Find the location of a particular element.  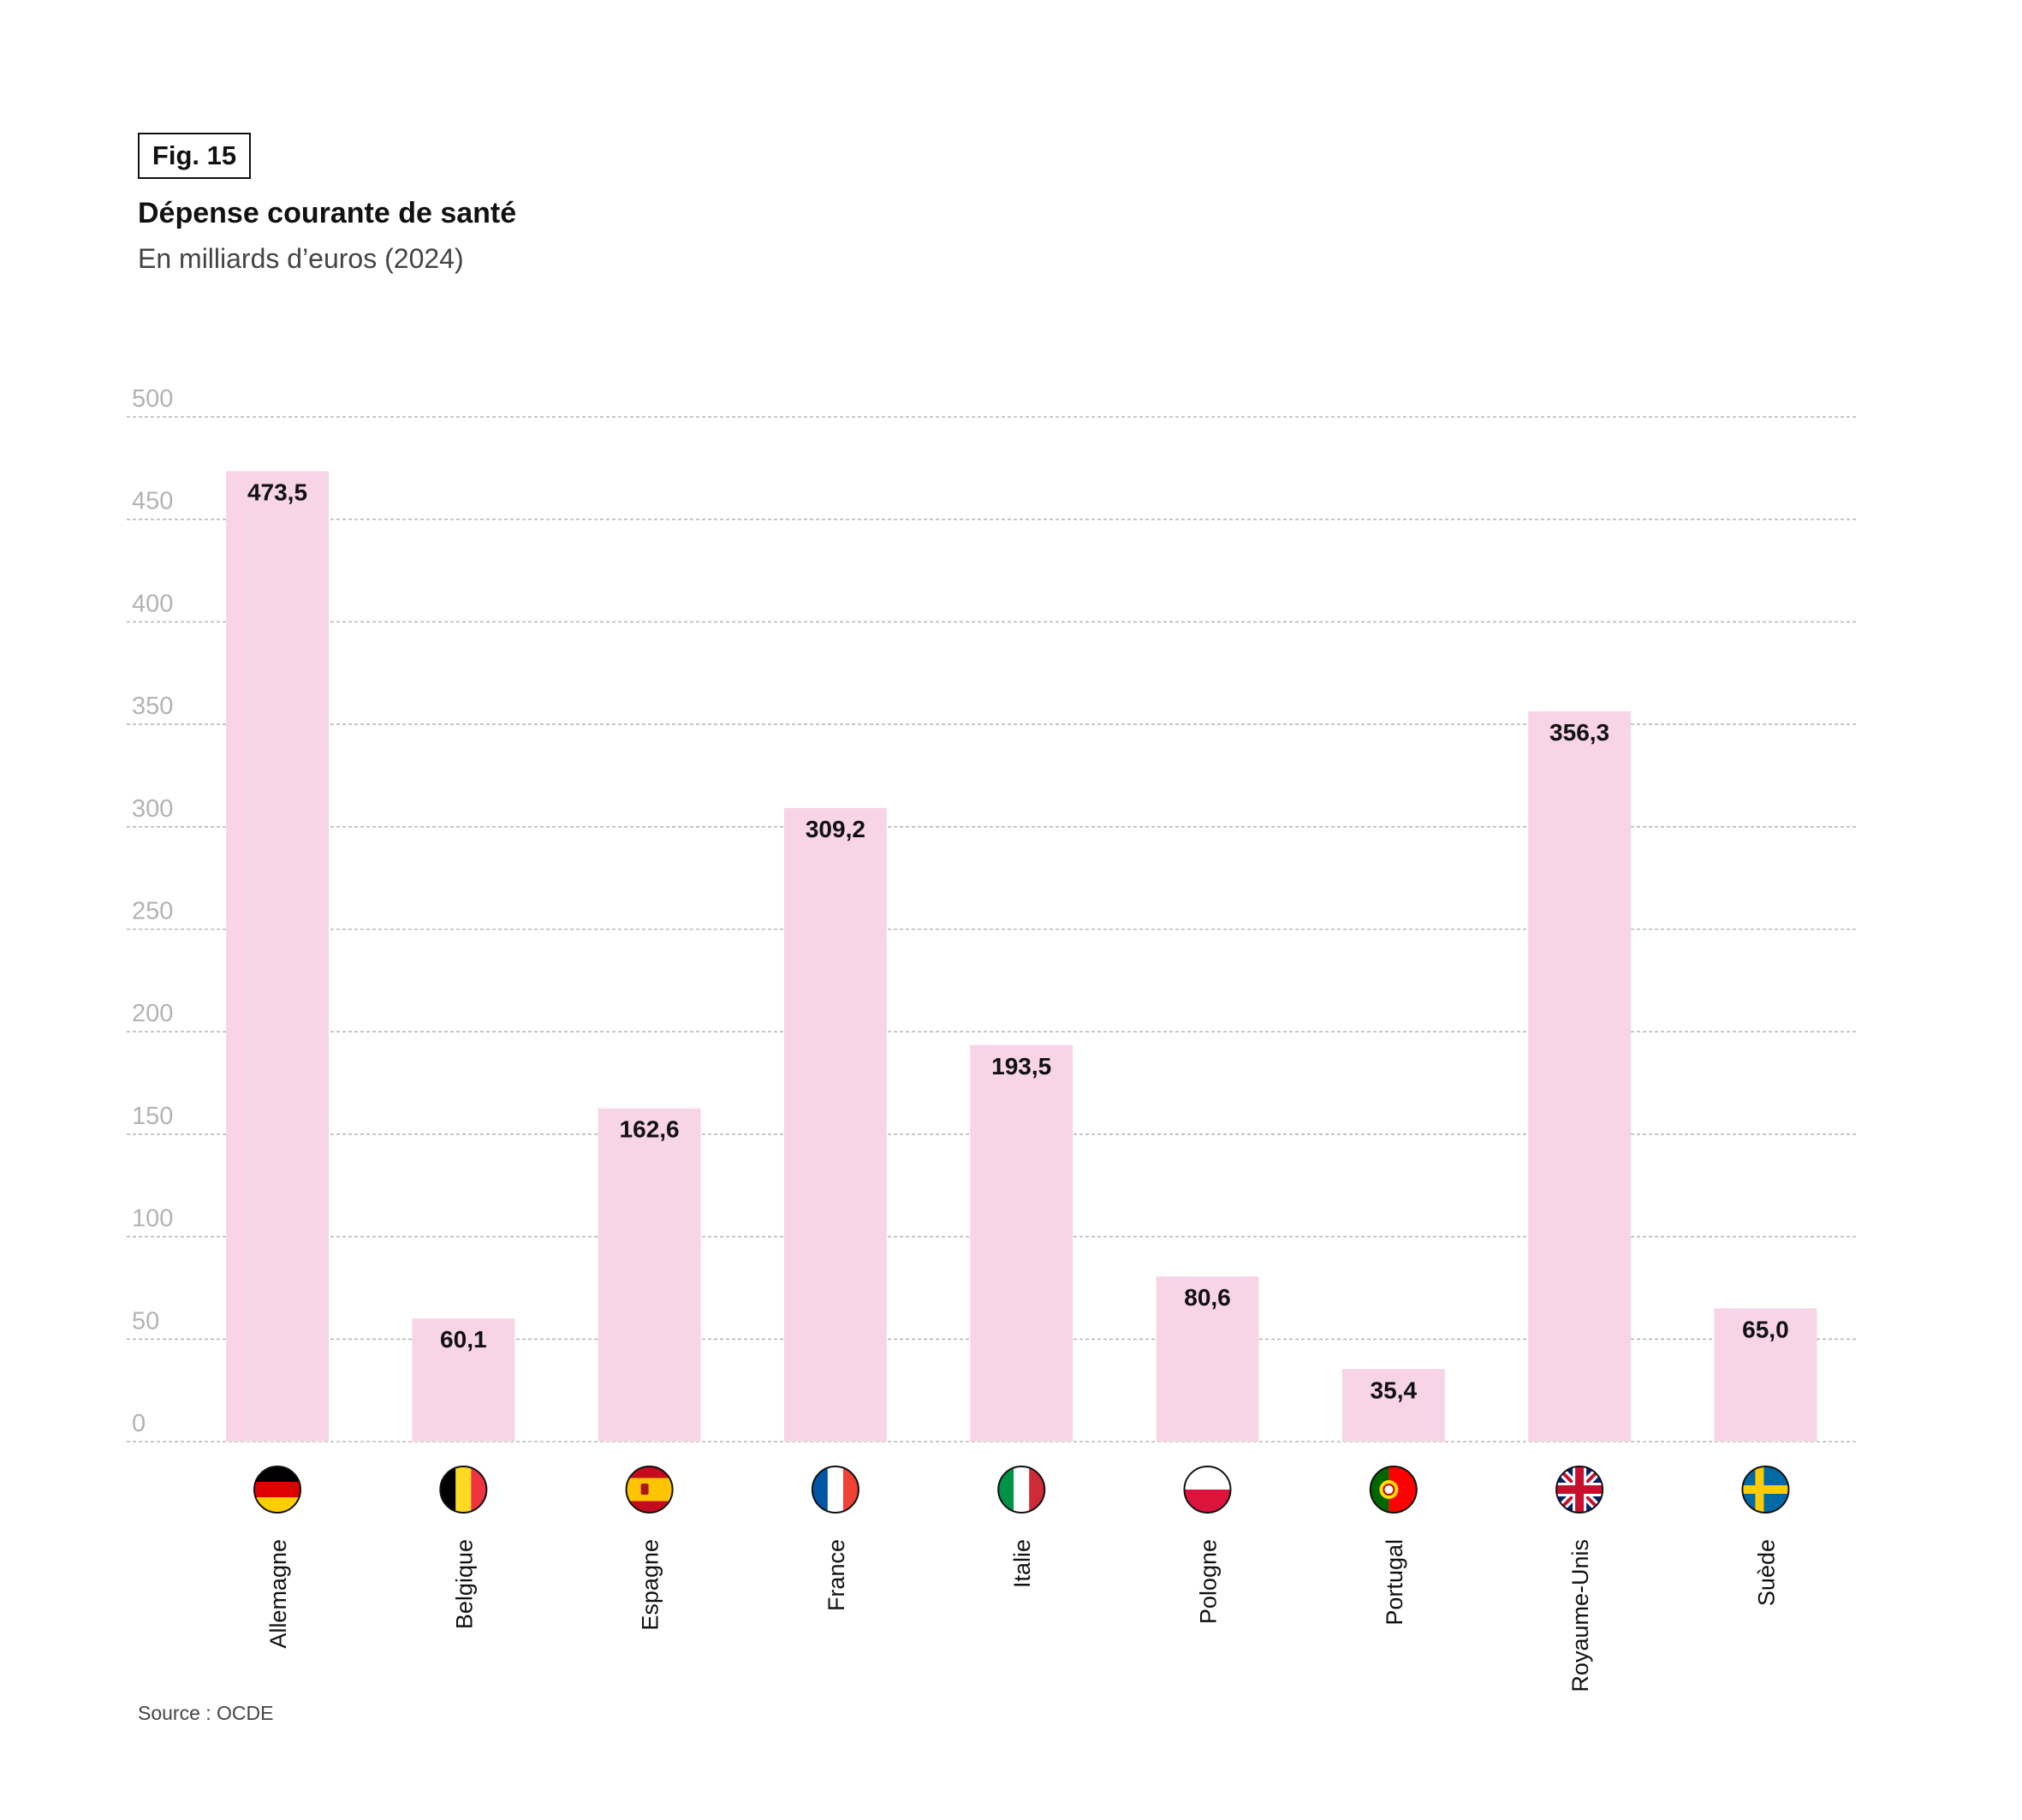

value-label: 65,0 is located at coordinates (1765, 1329).